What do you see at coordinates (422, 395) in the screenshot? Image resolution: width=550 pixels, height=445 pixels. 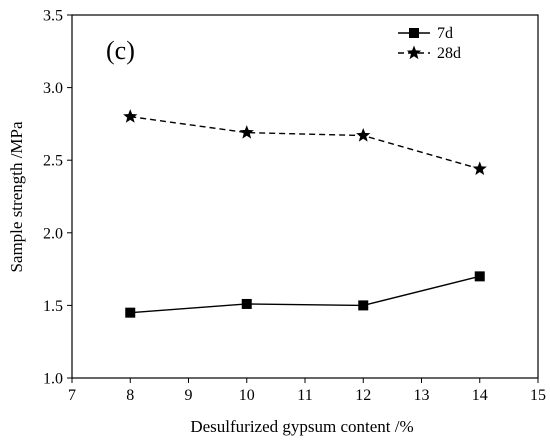 I see `x-tick-label: 13` at bounding box center [422, 395].